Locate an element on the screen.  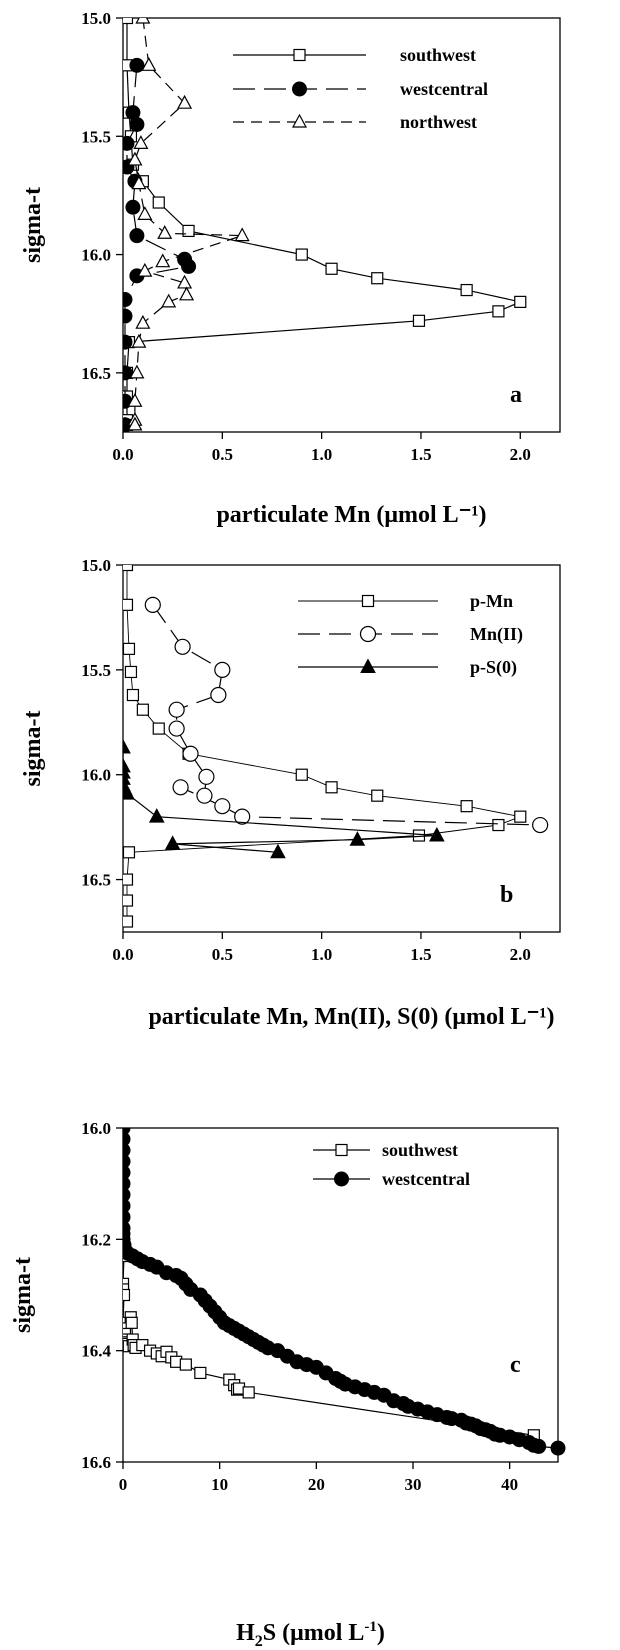
x-tick-label: 0.5 is located at coordinates (222, 454).